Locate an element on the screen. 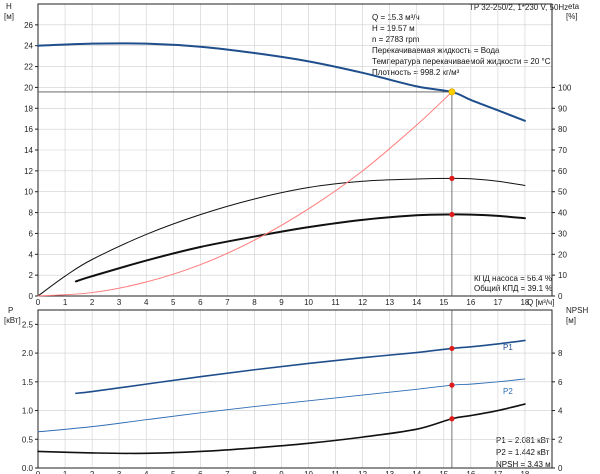 The image size is (600, 474). top-yright-tick-label: 0 is located at coordinates (560, 296).